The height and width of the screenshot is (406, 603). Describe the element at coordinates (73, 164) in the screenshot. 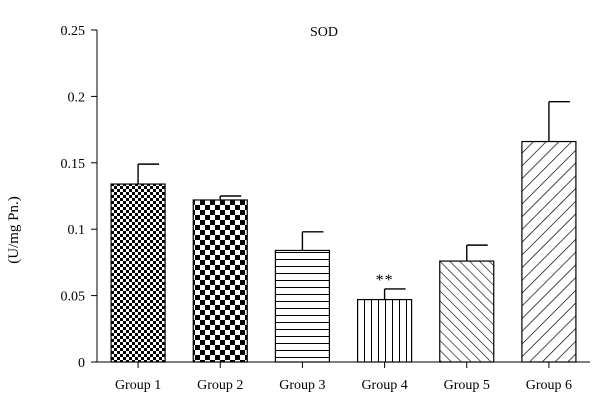

I see `y-tick-label: 0.15` at that location.